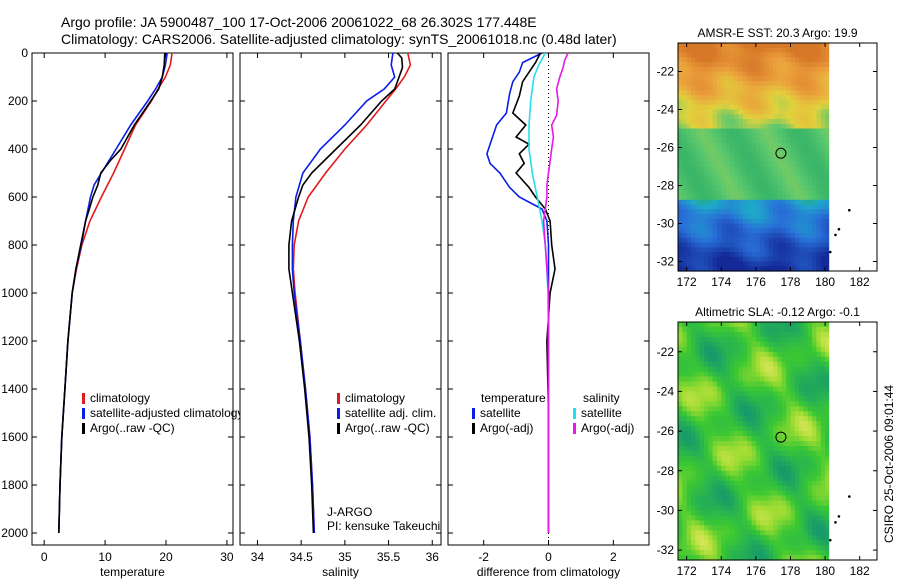 The image size is (900, 580). Describe the element at coordinates (666, 550) in the screenshot. I see `sla_map-ytick-label: -32` at that location.